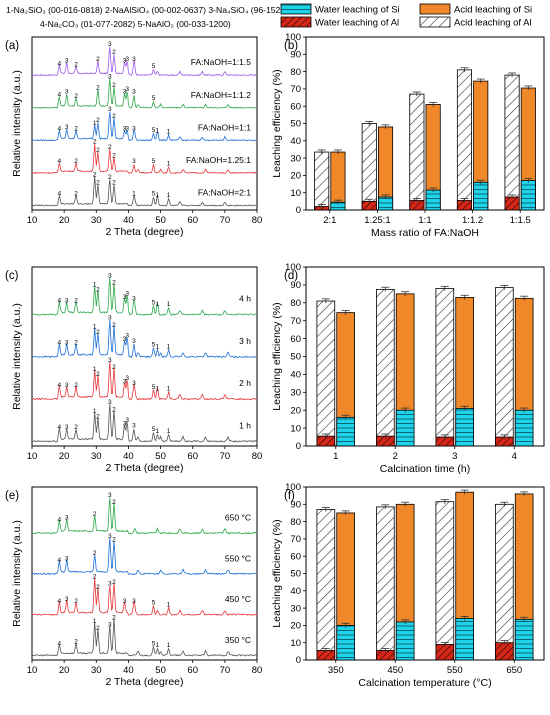 The width and height of the screenshot is (550, 715). What do you see at coordinates (357, 10) in the screenshot?
I see `legend-label-water-si: Water leaching of Si` at bounding box center [357, 10].